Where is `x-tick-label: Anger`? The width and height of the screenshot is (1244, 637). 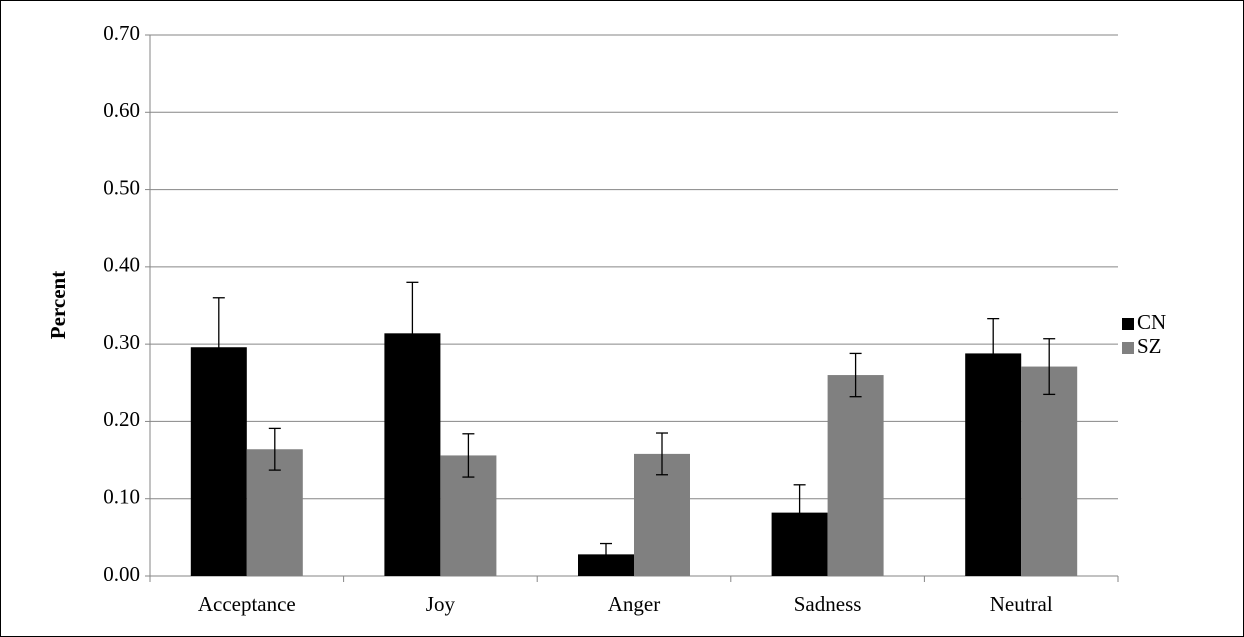
x-tick-label: Anger is located at coordinates (634, 604).